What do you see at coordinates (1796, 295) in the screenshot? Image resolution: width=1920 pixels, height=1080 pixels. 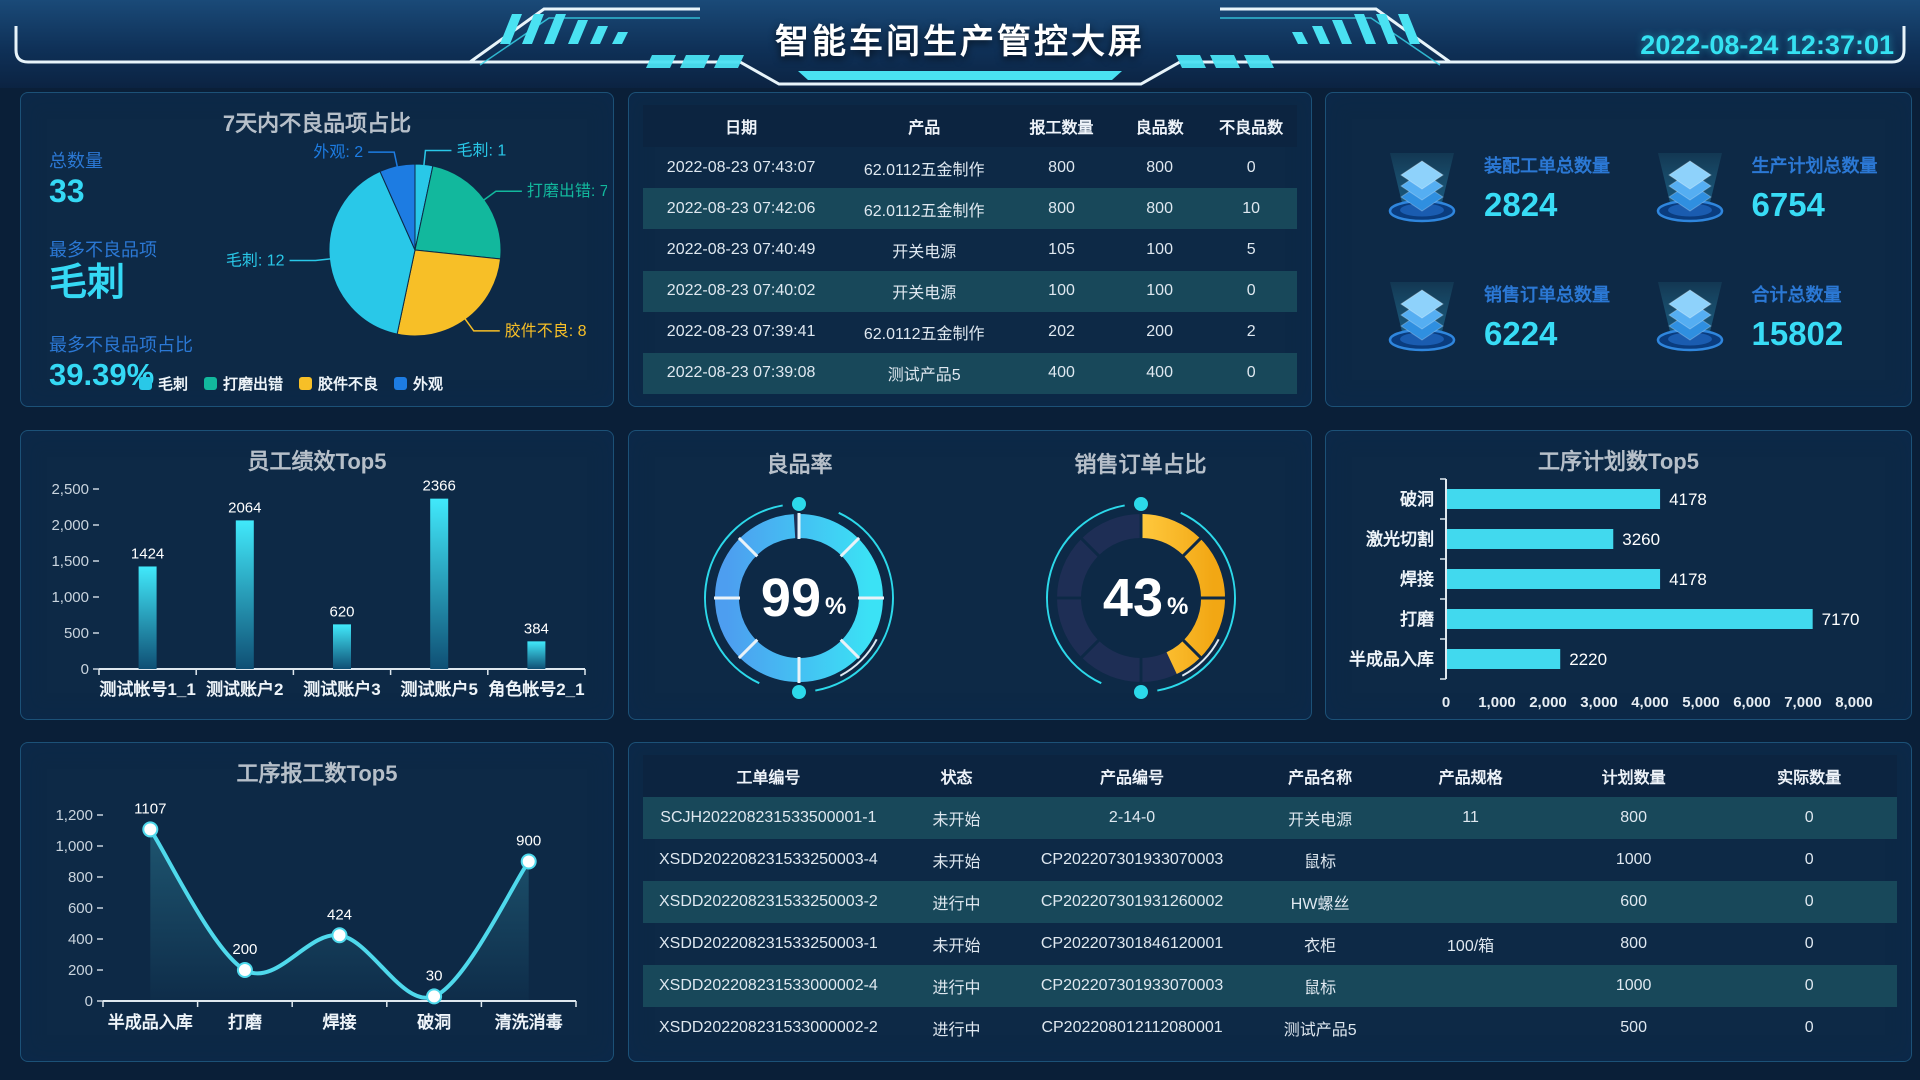 I see `stat-card-label: 合计总数量` at bounding box center [1796, 295].